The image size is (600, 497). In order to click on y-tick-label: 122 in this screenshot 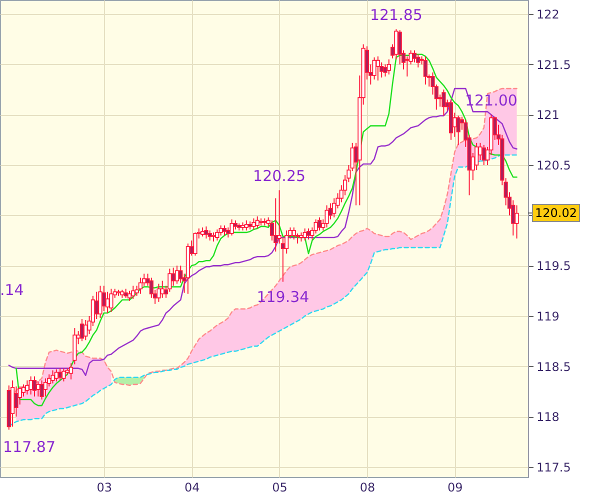, I will do `click(548, 15)`.